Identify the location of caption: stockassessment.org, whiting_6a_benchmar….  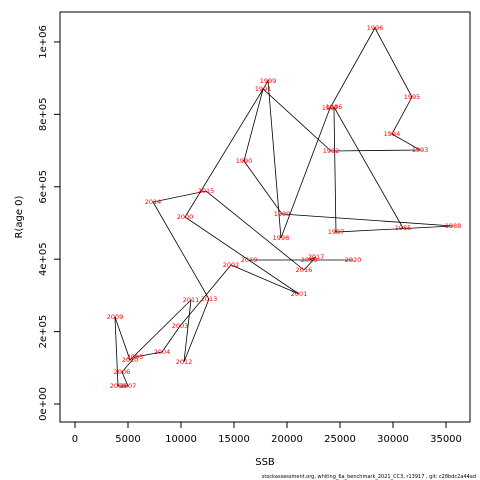
(369, 477).